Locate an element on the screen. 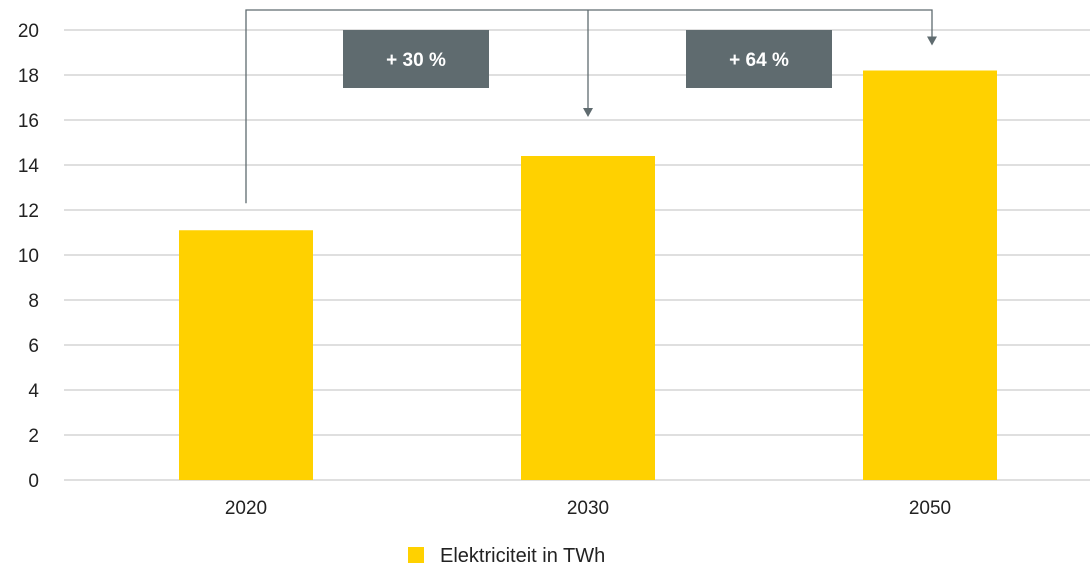 The width and height of the screenshot is (1090, 573). y-tick-label: 6 is located at coordinates (33, 346).